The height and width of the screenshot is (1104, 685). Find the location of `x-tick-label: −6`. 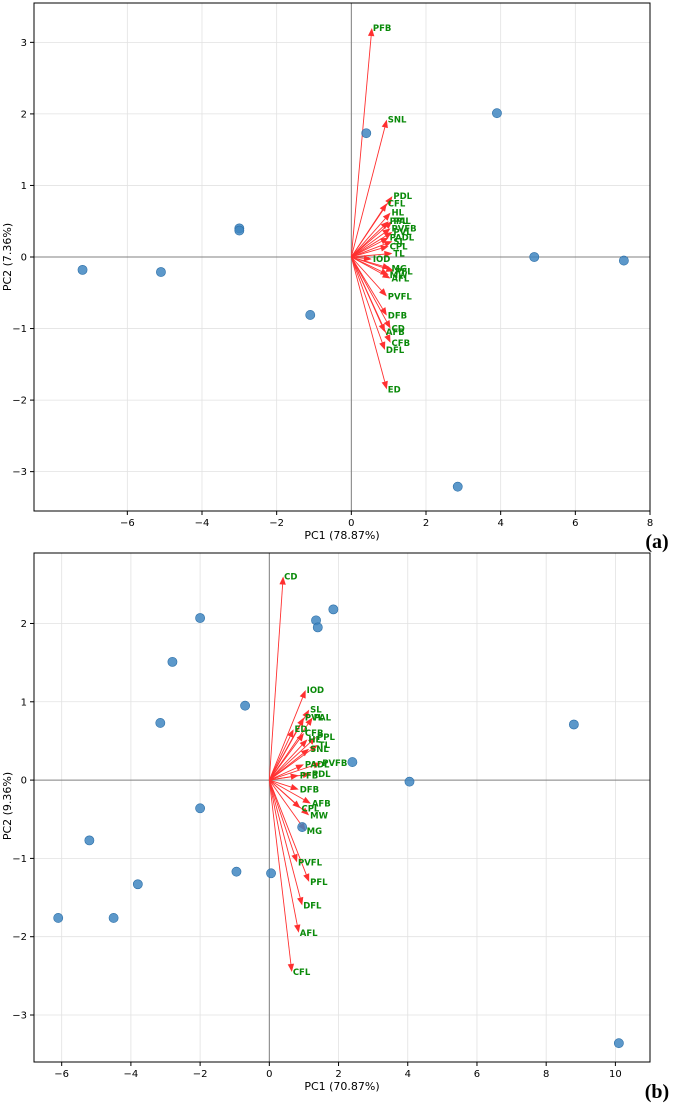

x-tick-label: −6 is located at coordinates (127, 523).